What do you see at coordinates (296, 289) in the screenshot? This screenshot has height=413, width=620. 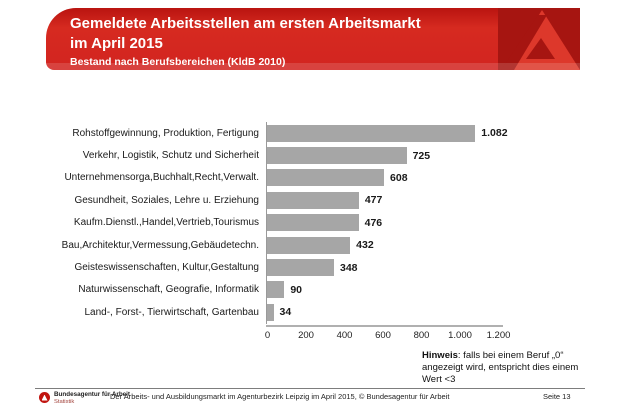 I see `value-label: 90` at bounding box center [296, 289].